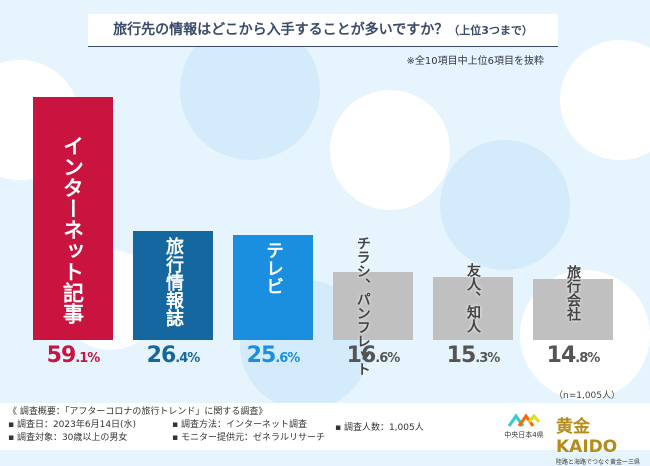 This screenshot has height=466, width=650. What do you see at coordinates (173, 282) in the screenshot?
I see `bar-label: 旅行情報誌` at bounding box center [173, 282].